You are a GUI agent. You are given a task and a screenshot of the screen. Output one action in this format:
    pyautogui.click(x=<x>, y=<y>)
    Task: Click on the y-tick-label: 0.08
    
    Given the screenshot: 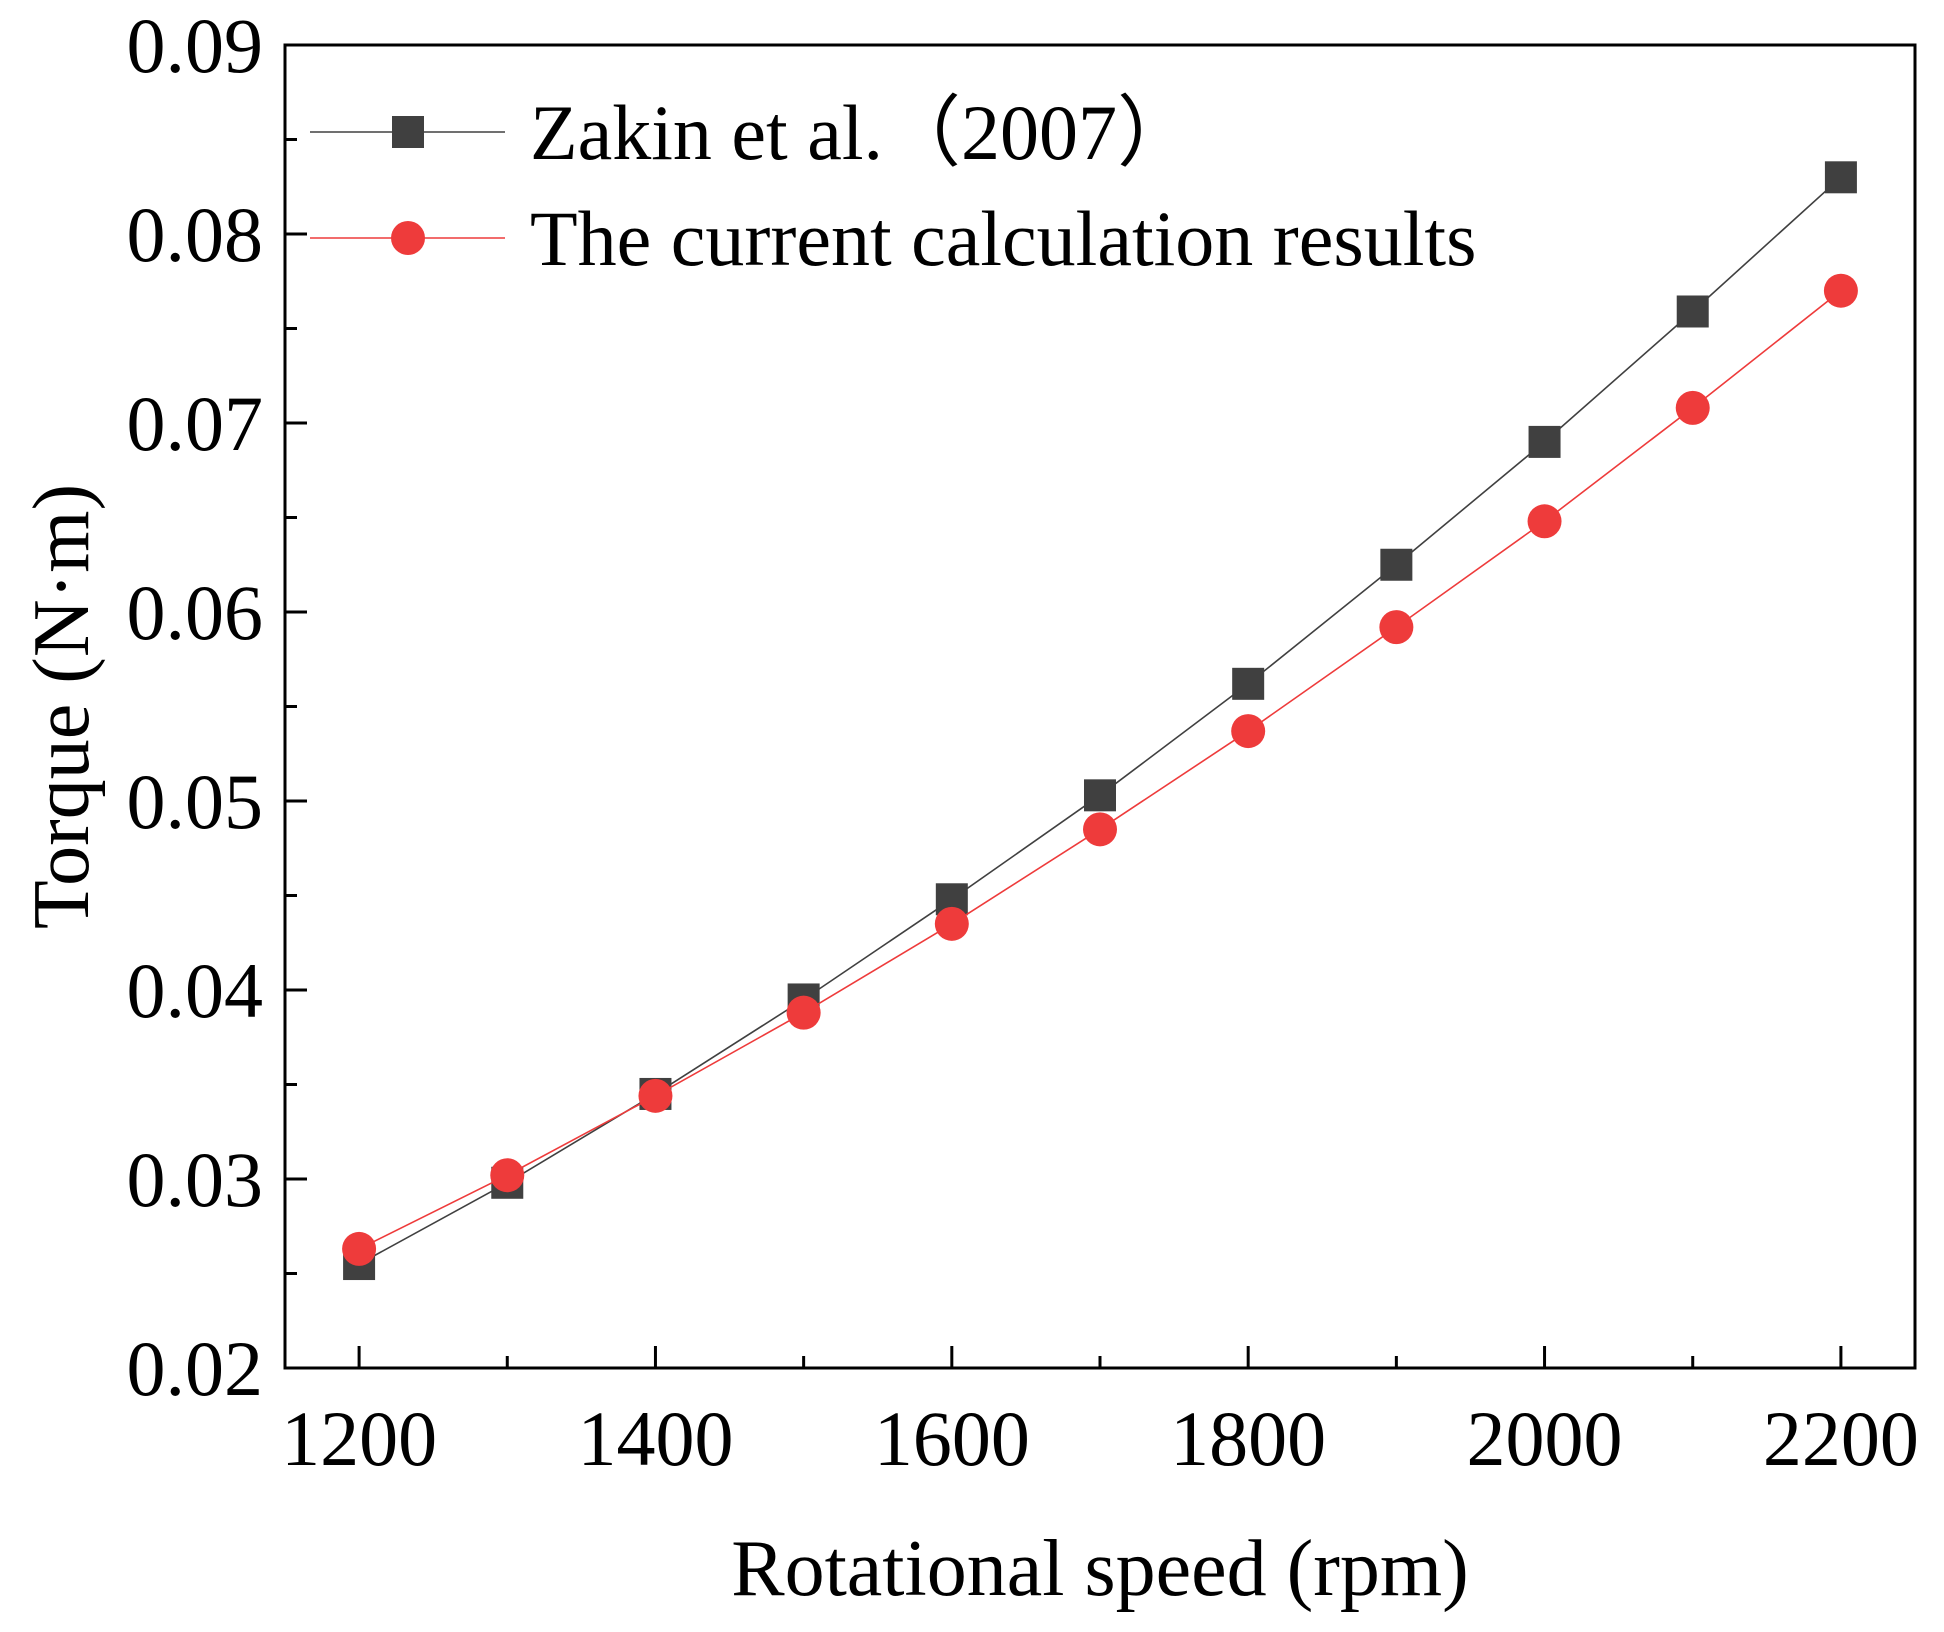 What is the action you would take?
    pyautogui.click(x=195, y=234)
    